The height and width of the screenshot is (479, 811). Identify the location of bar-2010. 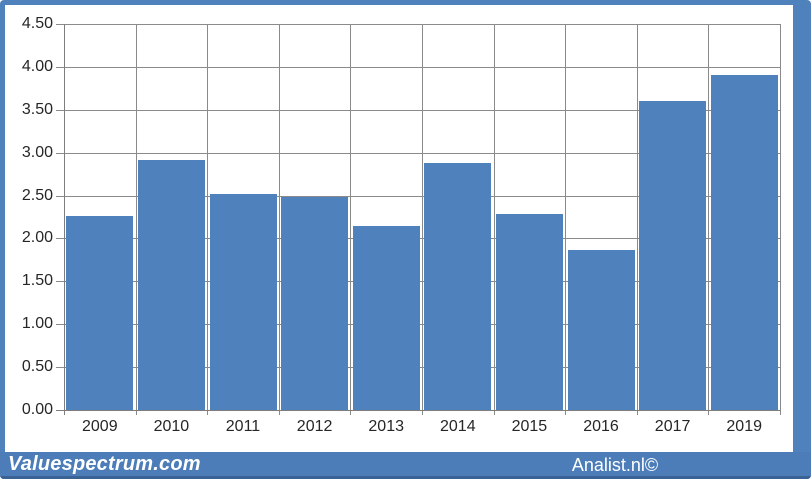
(171, 285).